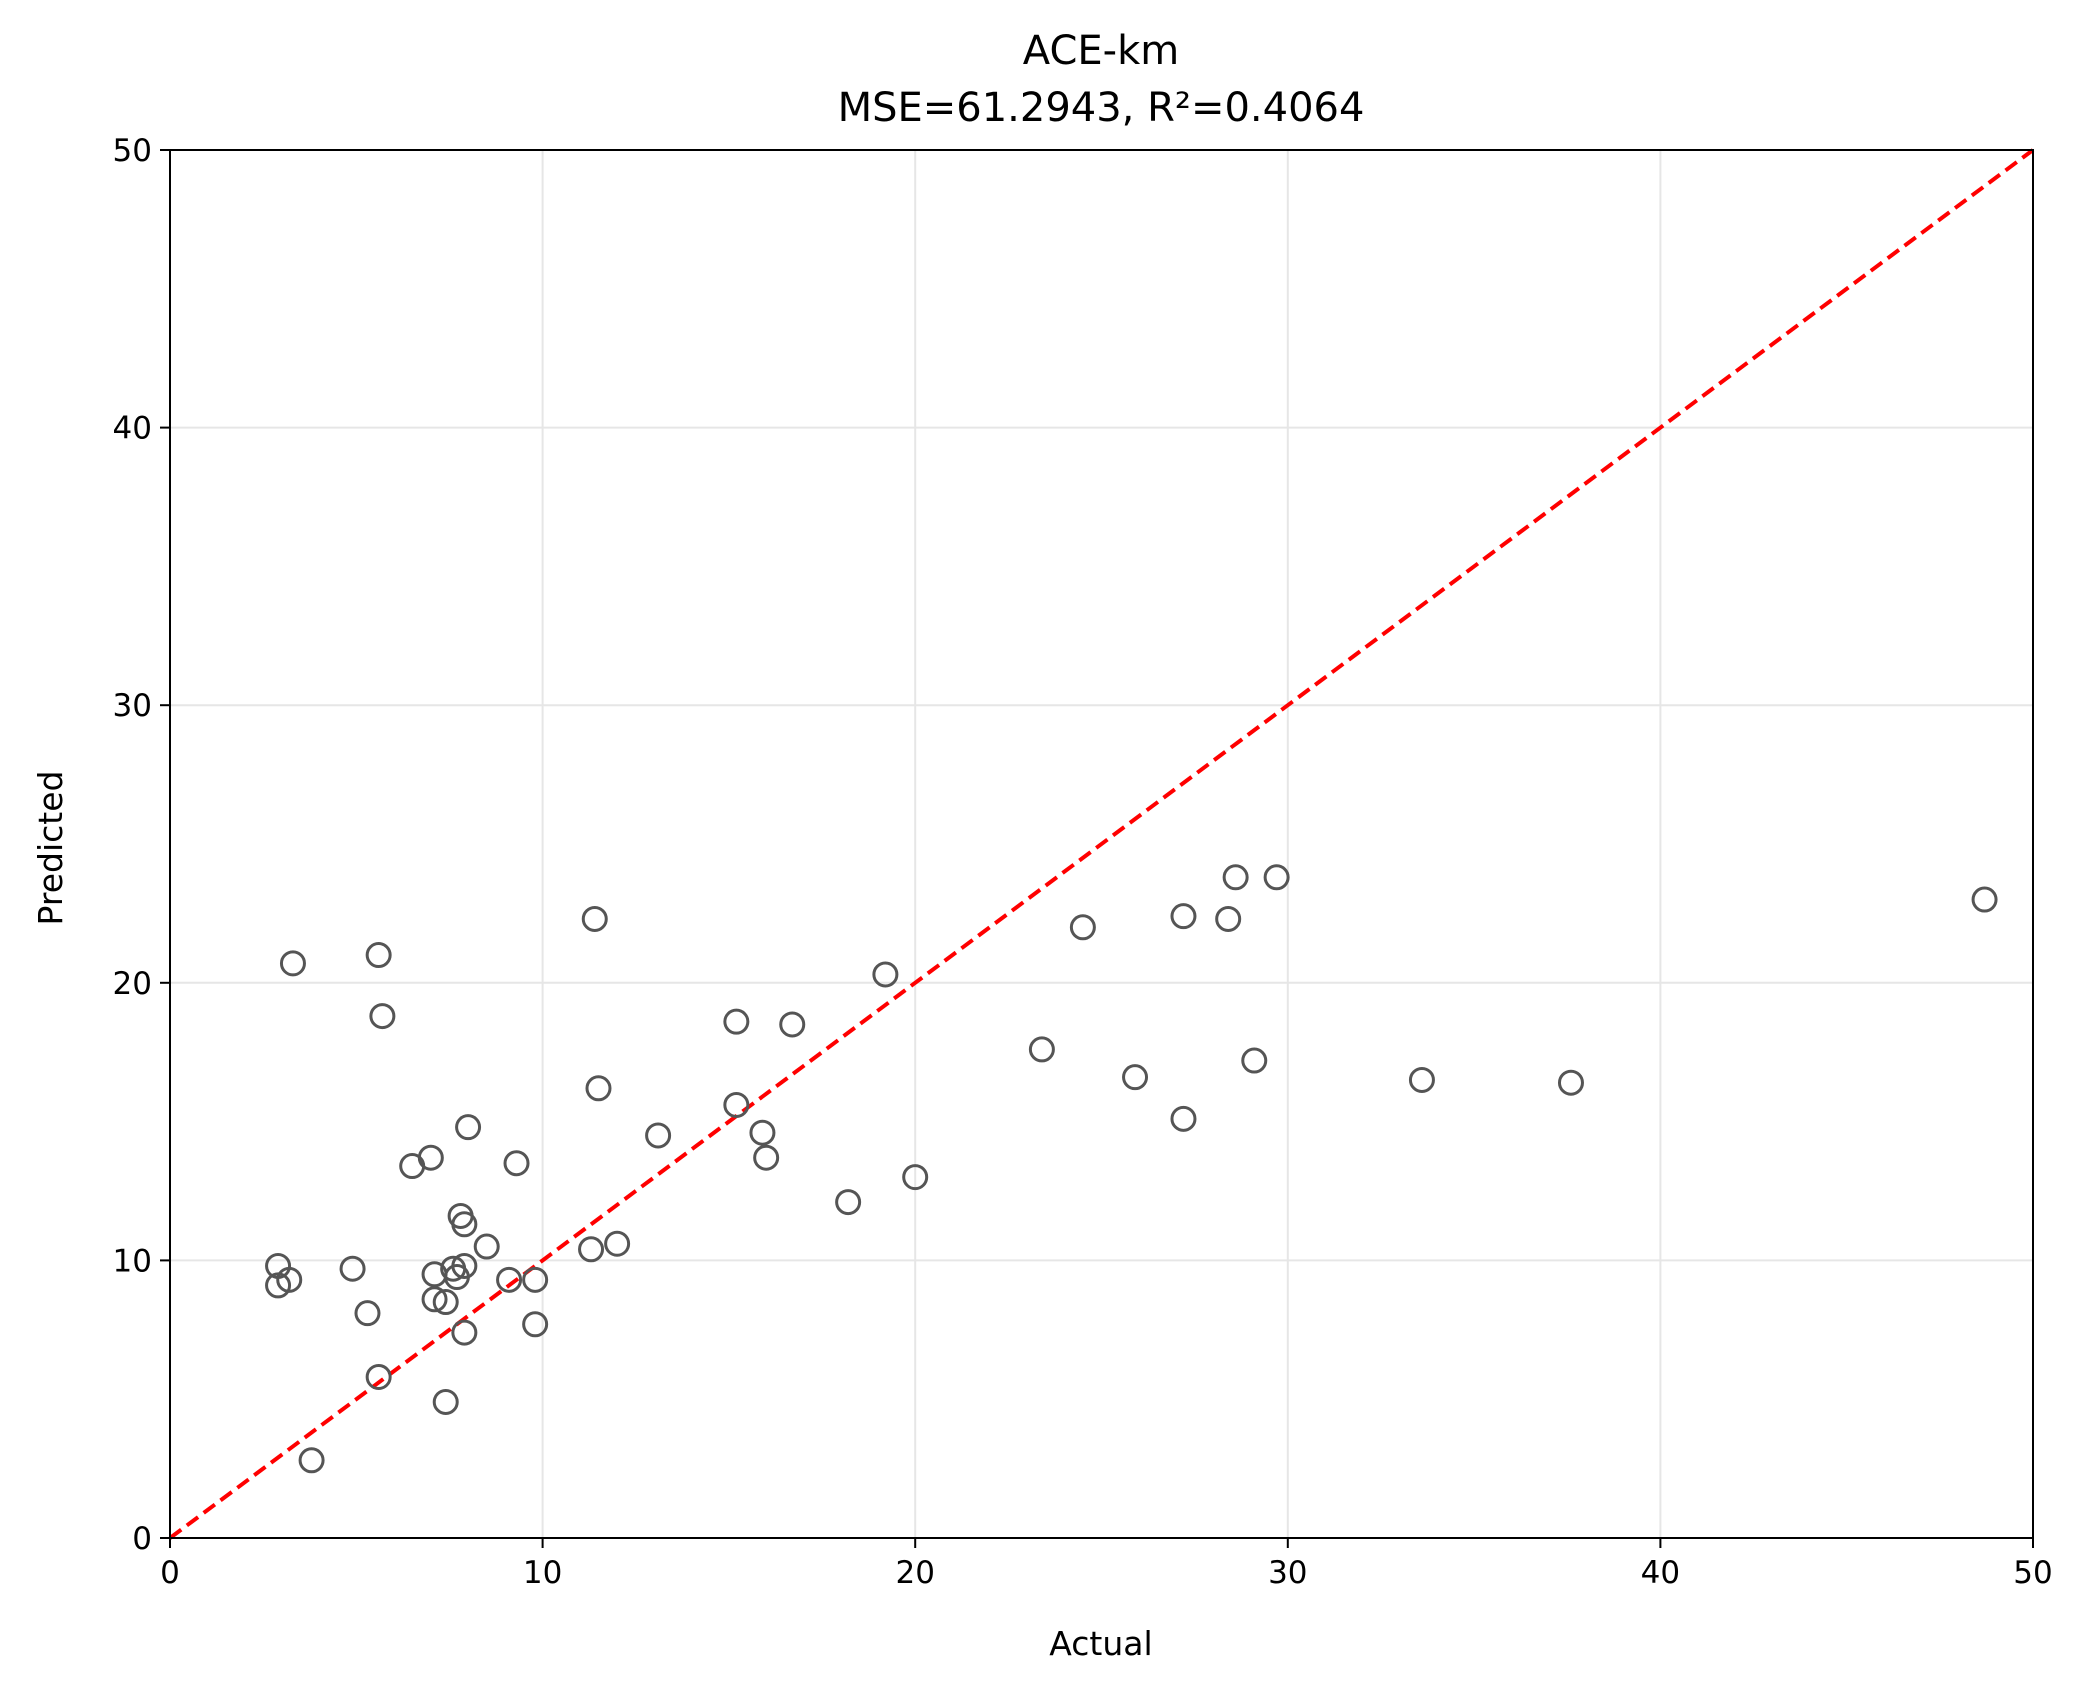 The width and height of the screenshot is (2085, 1694). Describe the element at coordinates (914, 1573) in the screenshot. I see `x-tick-label: 20` at that location.